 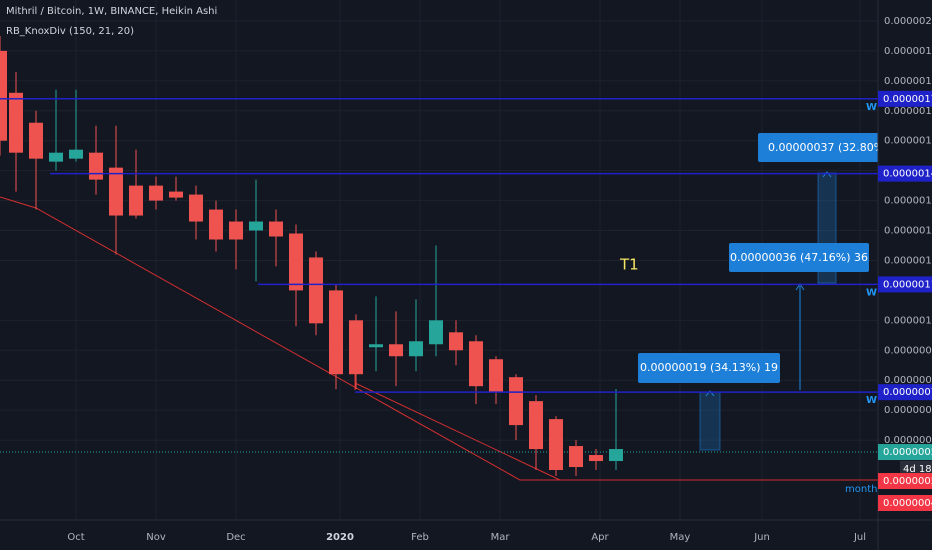 I want to click on x-tick-label: Oct, so click(x=75, y=537).